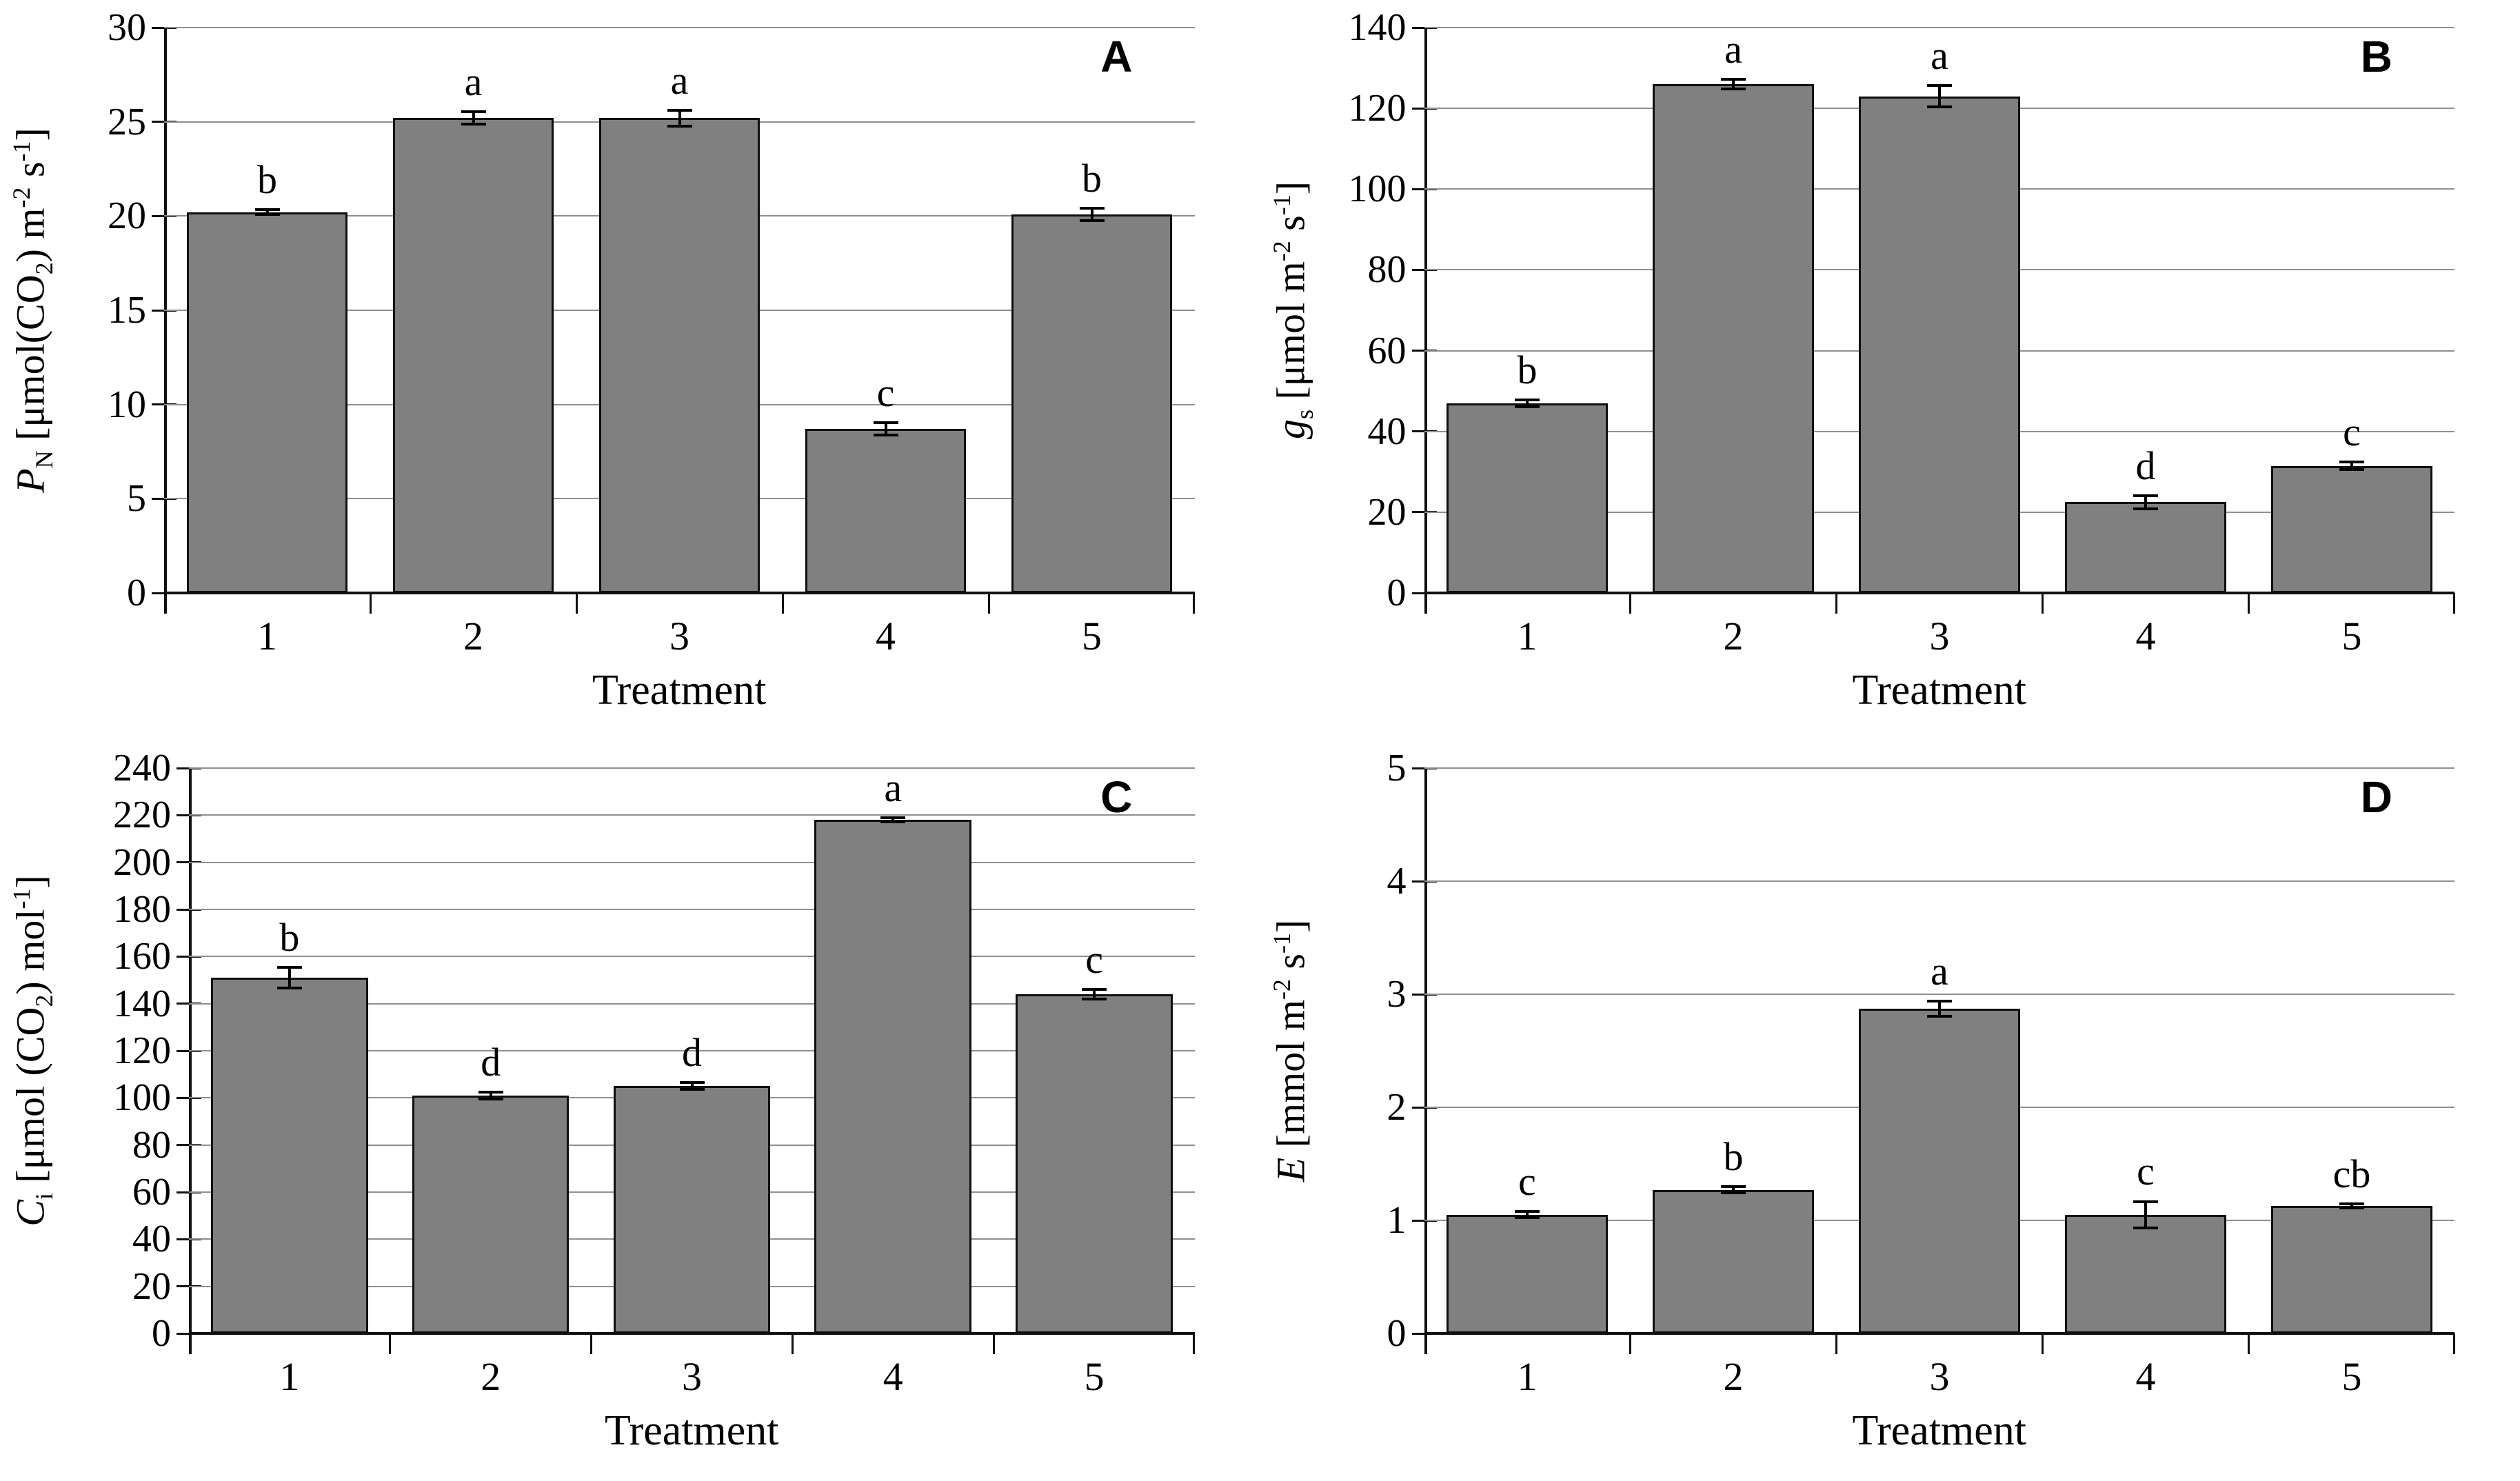 This screenshot has width=2520, height=1481. I want to click on sig-letter: cb, so click(2351, 1173).